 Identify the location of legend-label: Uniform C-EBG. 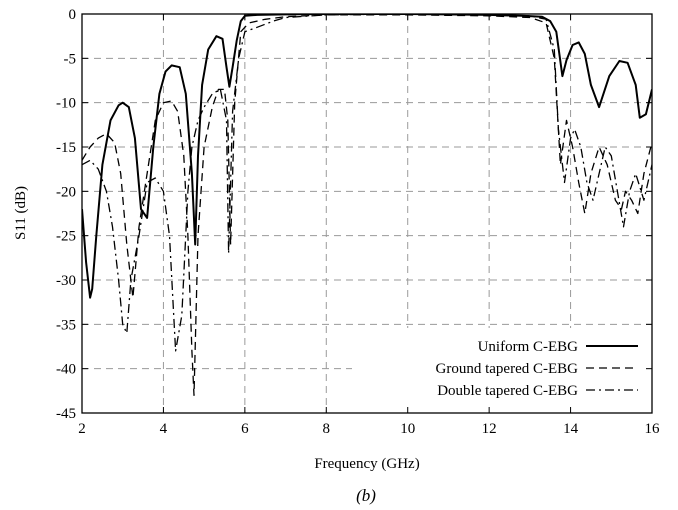
(528, 347).